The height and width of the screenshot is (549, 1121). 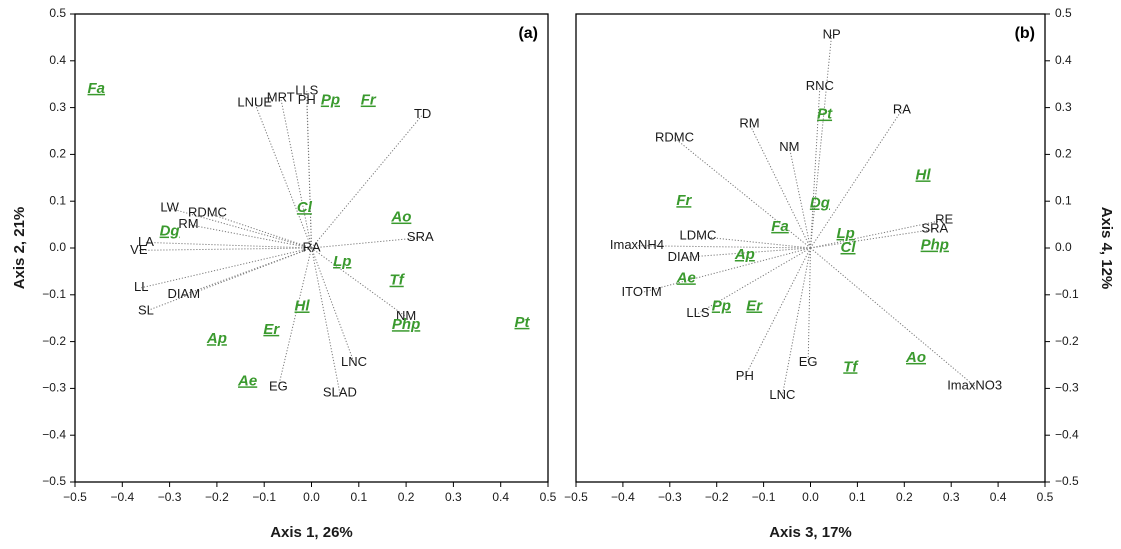 I want to click on trait-label-la: LA, so click(x=146, y=241).